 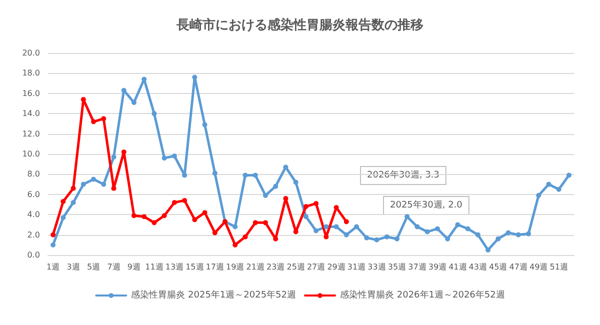 I want to click on x-tick-label: 5週, so click(x=93, y=267).